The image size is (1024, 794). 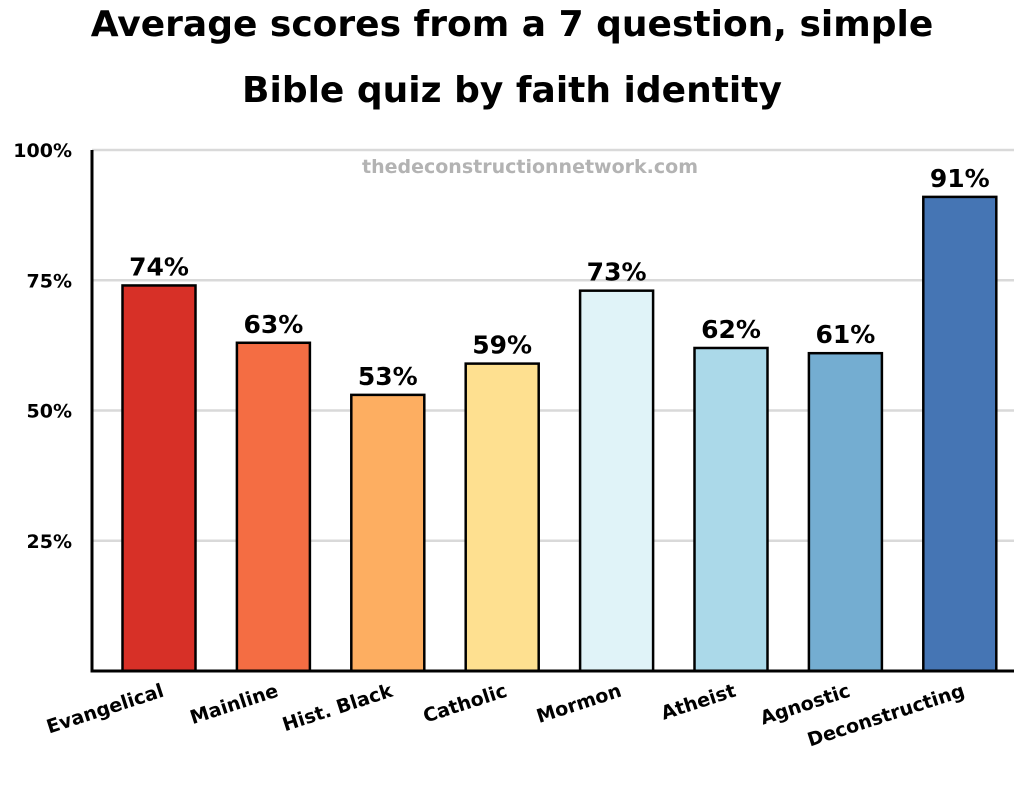 What do you see at coordinates (960, 178) in the screenshot?
I see `data-label: 91%` at bounding box center [960, 178].